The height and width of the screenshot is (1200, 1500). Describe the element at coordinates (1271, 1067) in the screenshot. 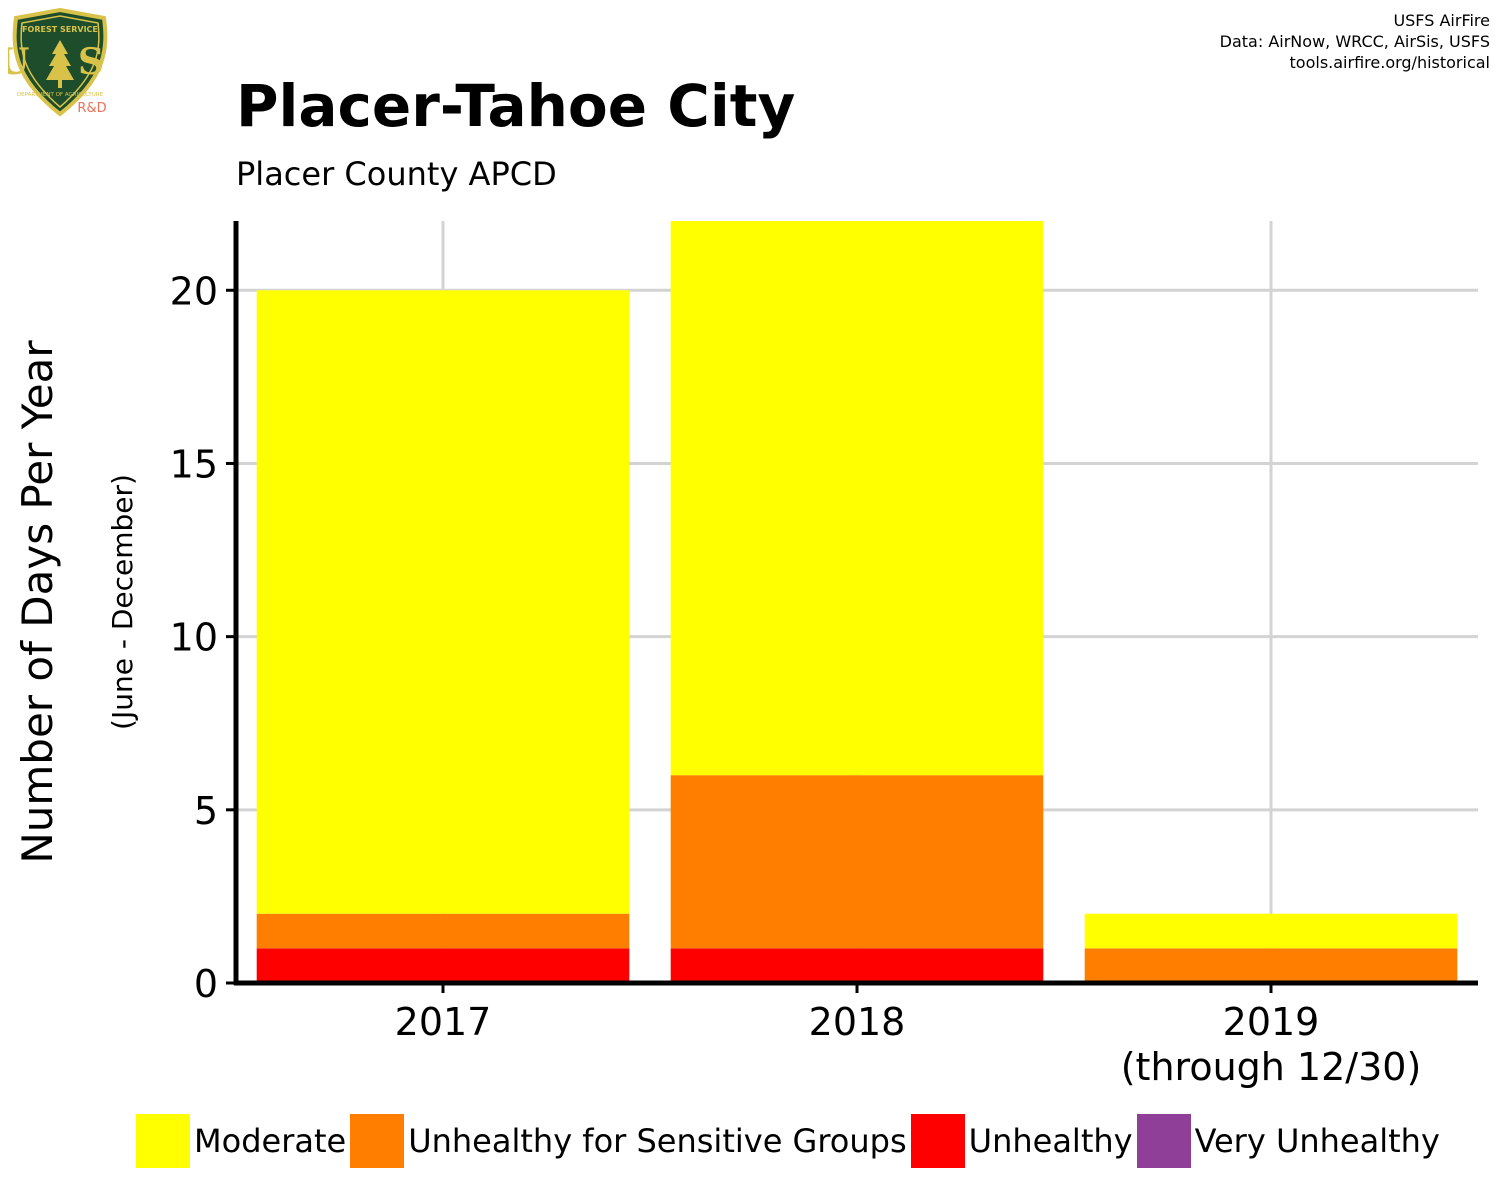

I see `x-tick-sublabel: (through 12/30)` at that location.